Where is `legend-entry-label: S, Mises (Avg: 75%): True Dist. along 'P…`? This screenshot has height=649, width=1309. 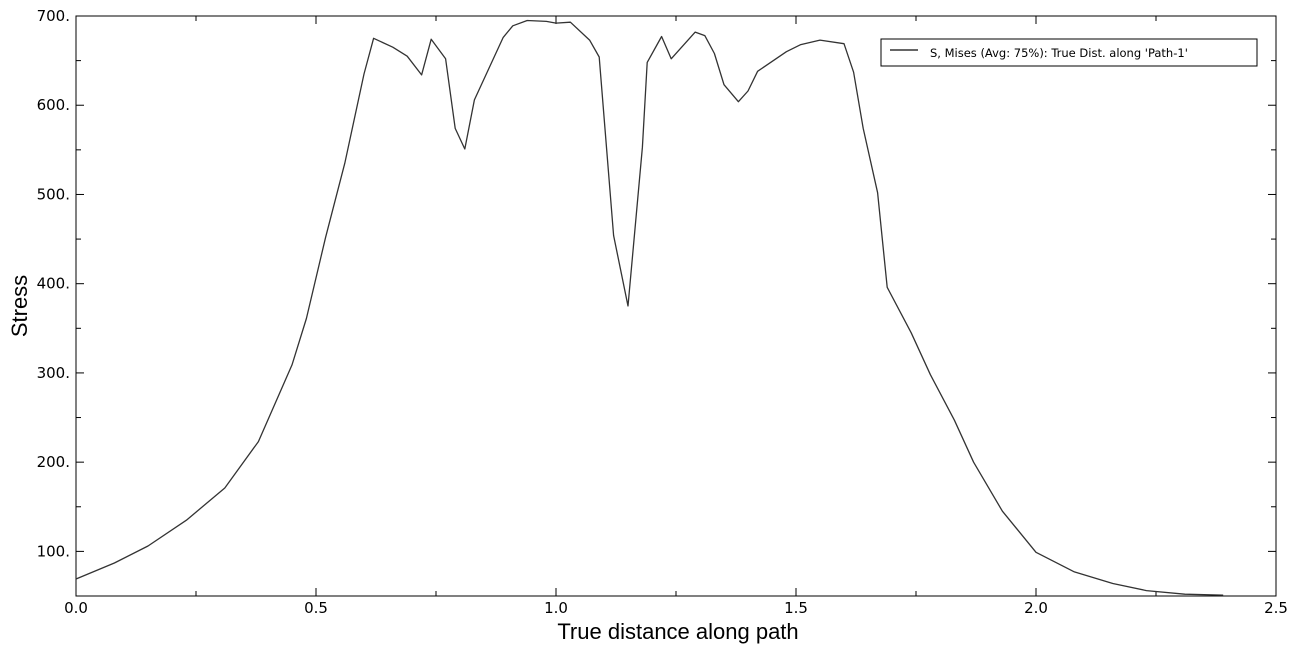
legend-entry-label: S, Mises (Avg: 75%): True Dist. along 'P… is located at coordinates (1059, 53).